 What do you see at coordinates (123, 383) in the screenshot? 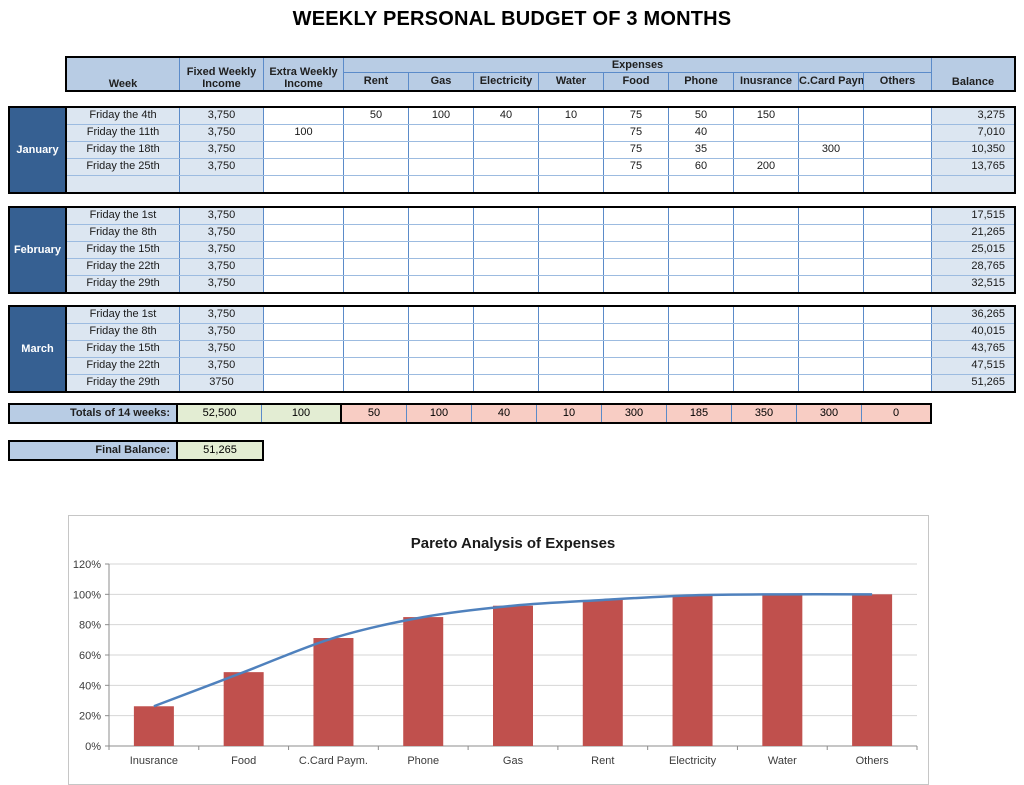
I see `week-cell: Friday the 29th` at bounding box center [123, 383].